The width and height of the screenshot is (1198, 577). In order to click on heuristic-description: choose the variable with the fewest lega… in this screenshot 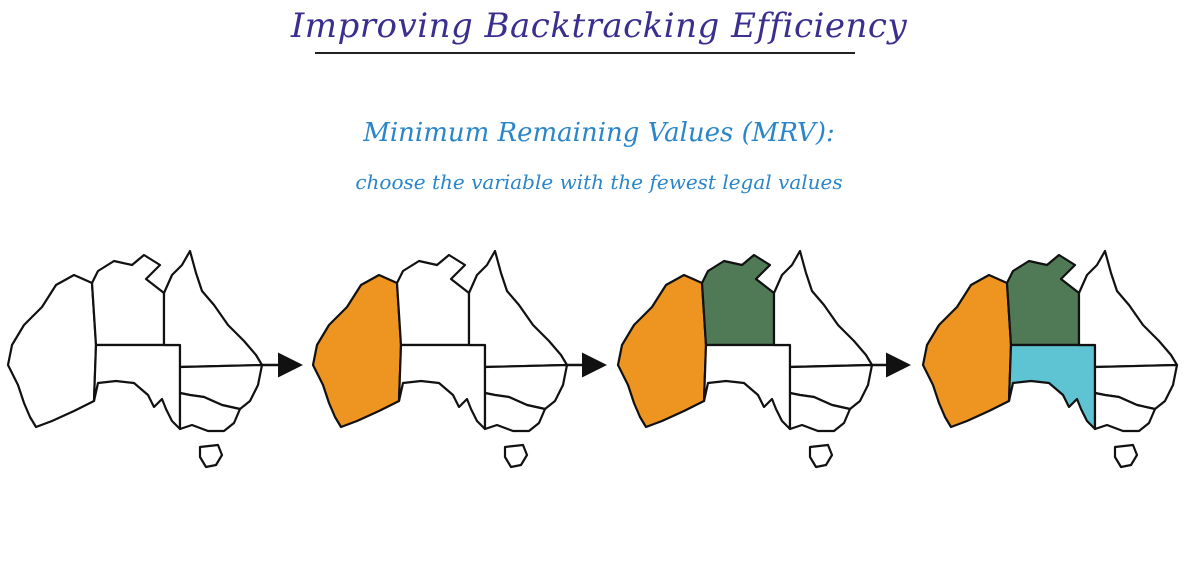, I will do `click(599, 182)`.